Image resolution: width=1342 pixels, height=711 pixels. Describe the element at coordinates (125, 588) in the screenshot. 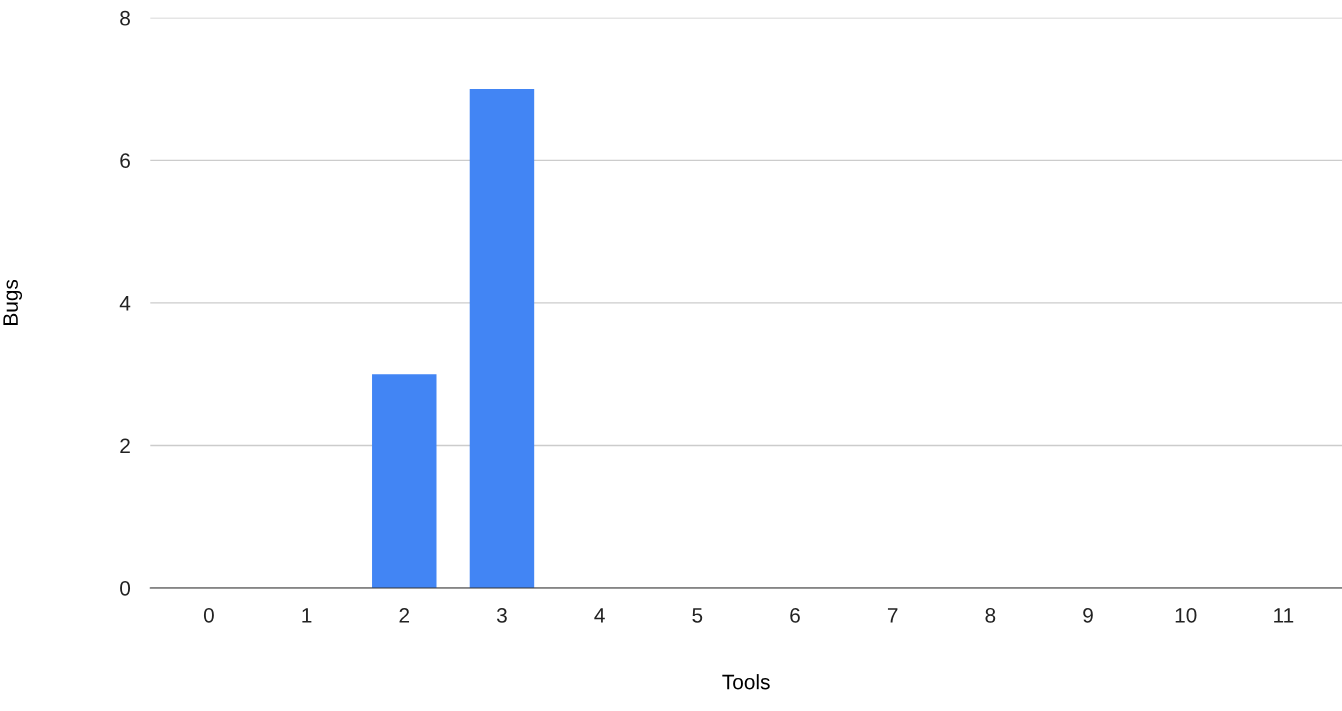

I see `y-tick-label: 0` at that location.